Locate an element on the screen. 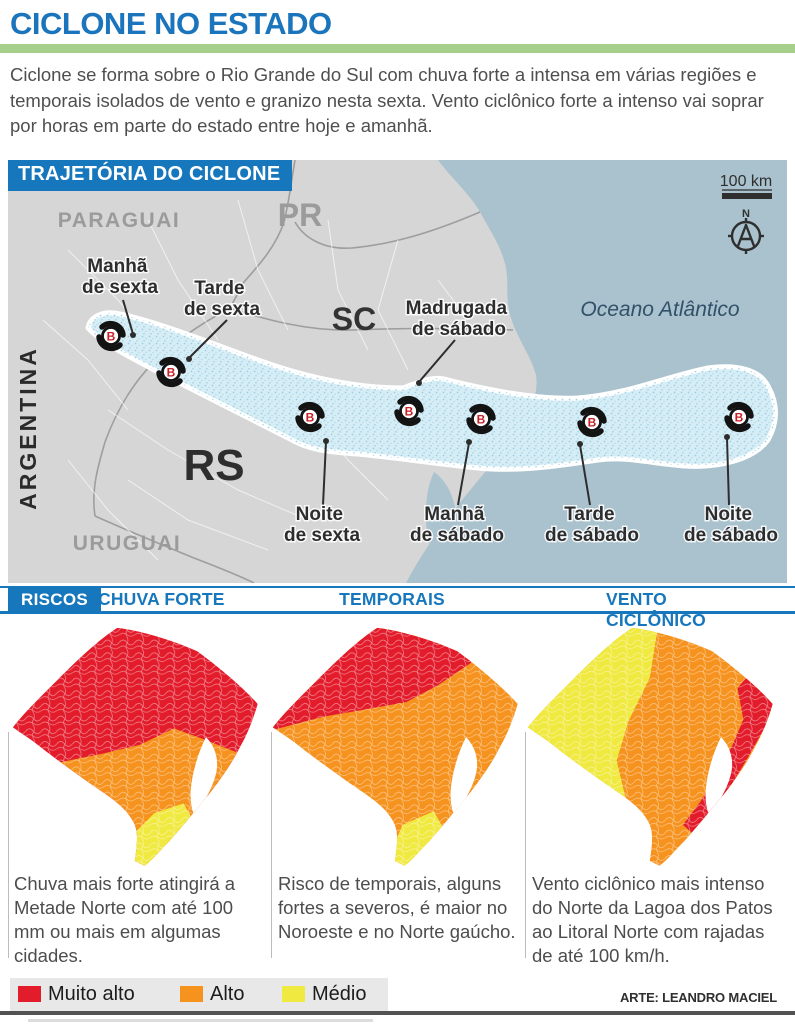 This screenshot has width=795, height=1024. label-pr: PR is located at coordinates (300, 215).